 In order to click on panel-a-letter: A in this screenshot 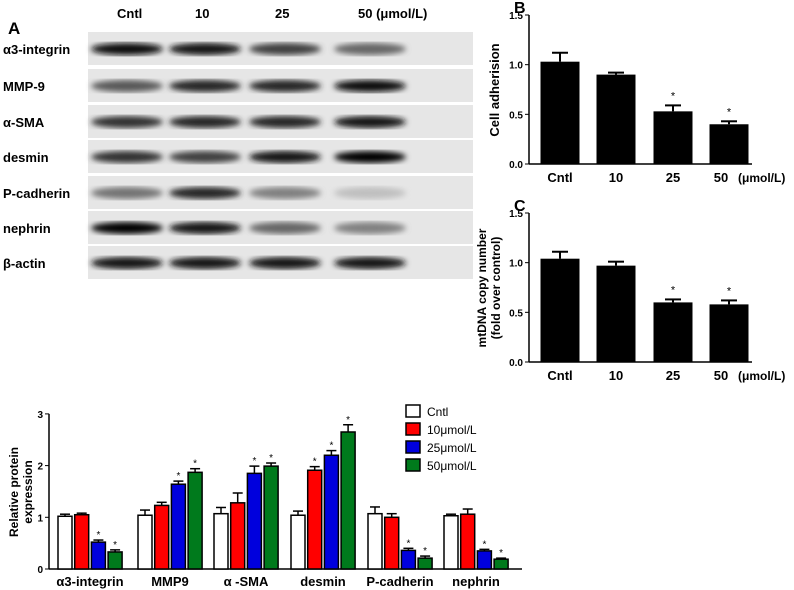, I will do `click(14, 28)`.